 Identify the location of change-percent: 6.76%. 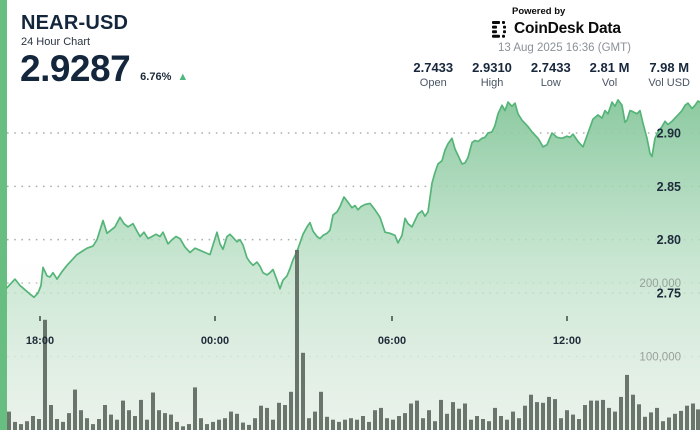
(156, 77).